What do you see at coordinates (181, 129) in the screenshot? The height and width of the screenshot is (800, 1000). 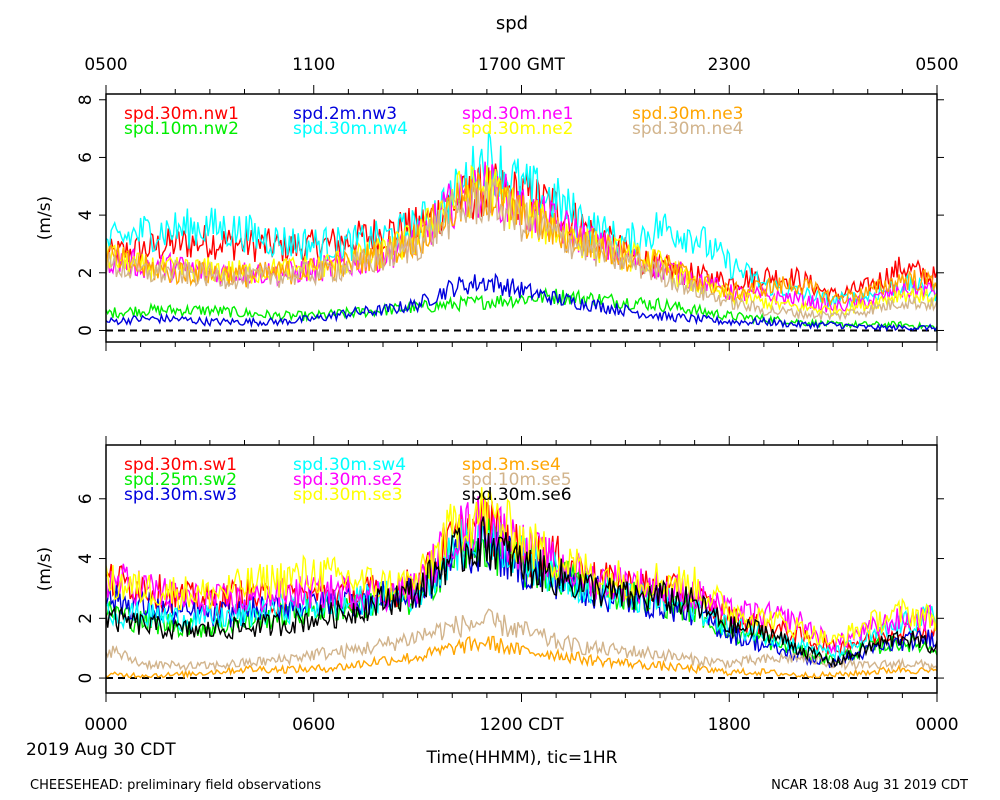 I see `legend-item: spd.10m.nw2` at bounding box center [181, 129].